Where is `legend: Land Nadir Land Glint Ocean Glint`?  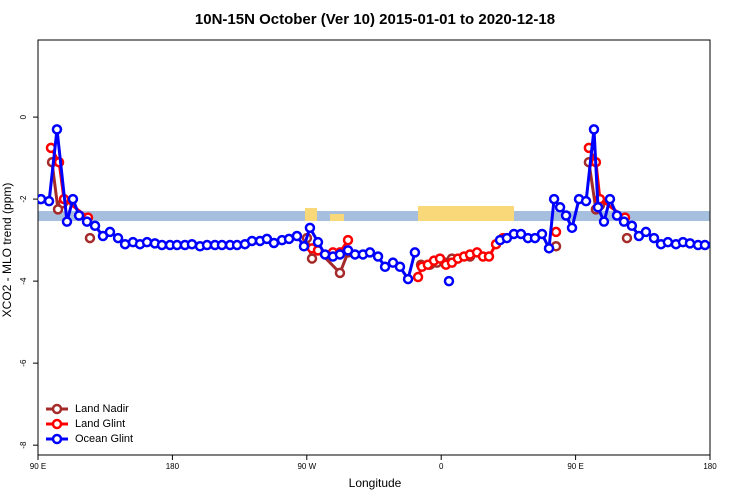
legend: Land Nadir Land Glint Ocean Glint is located at coordinates (89, 424).